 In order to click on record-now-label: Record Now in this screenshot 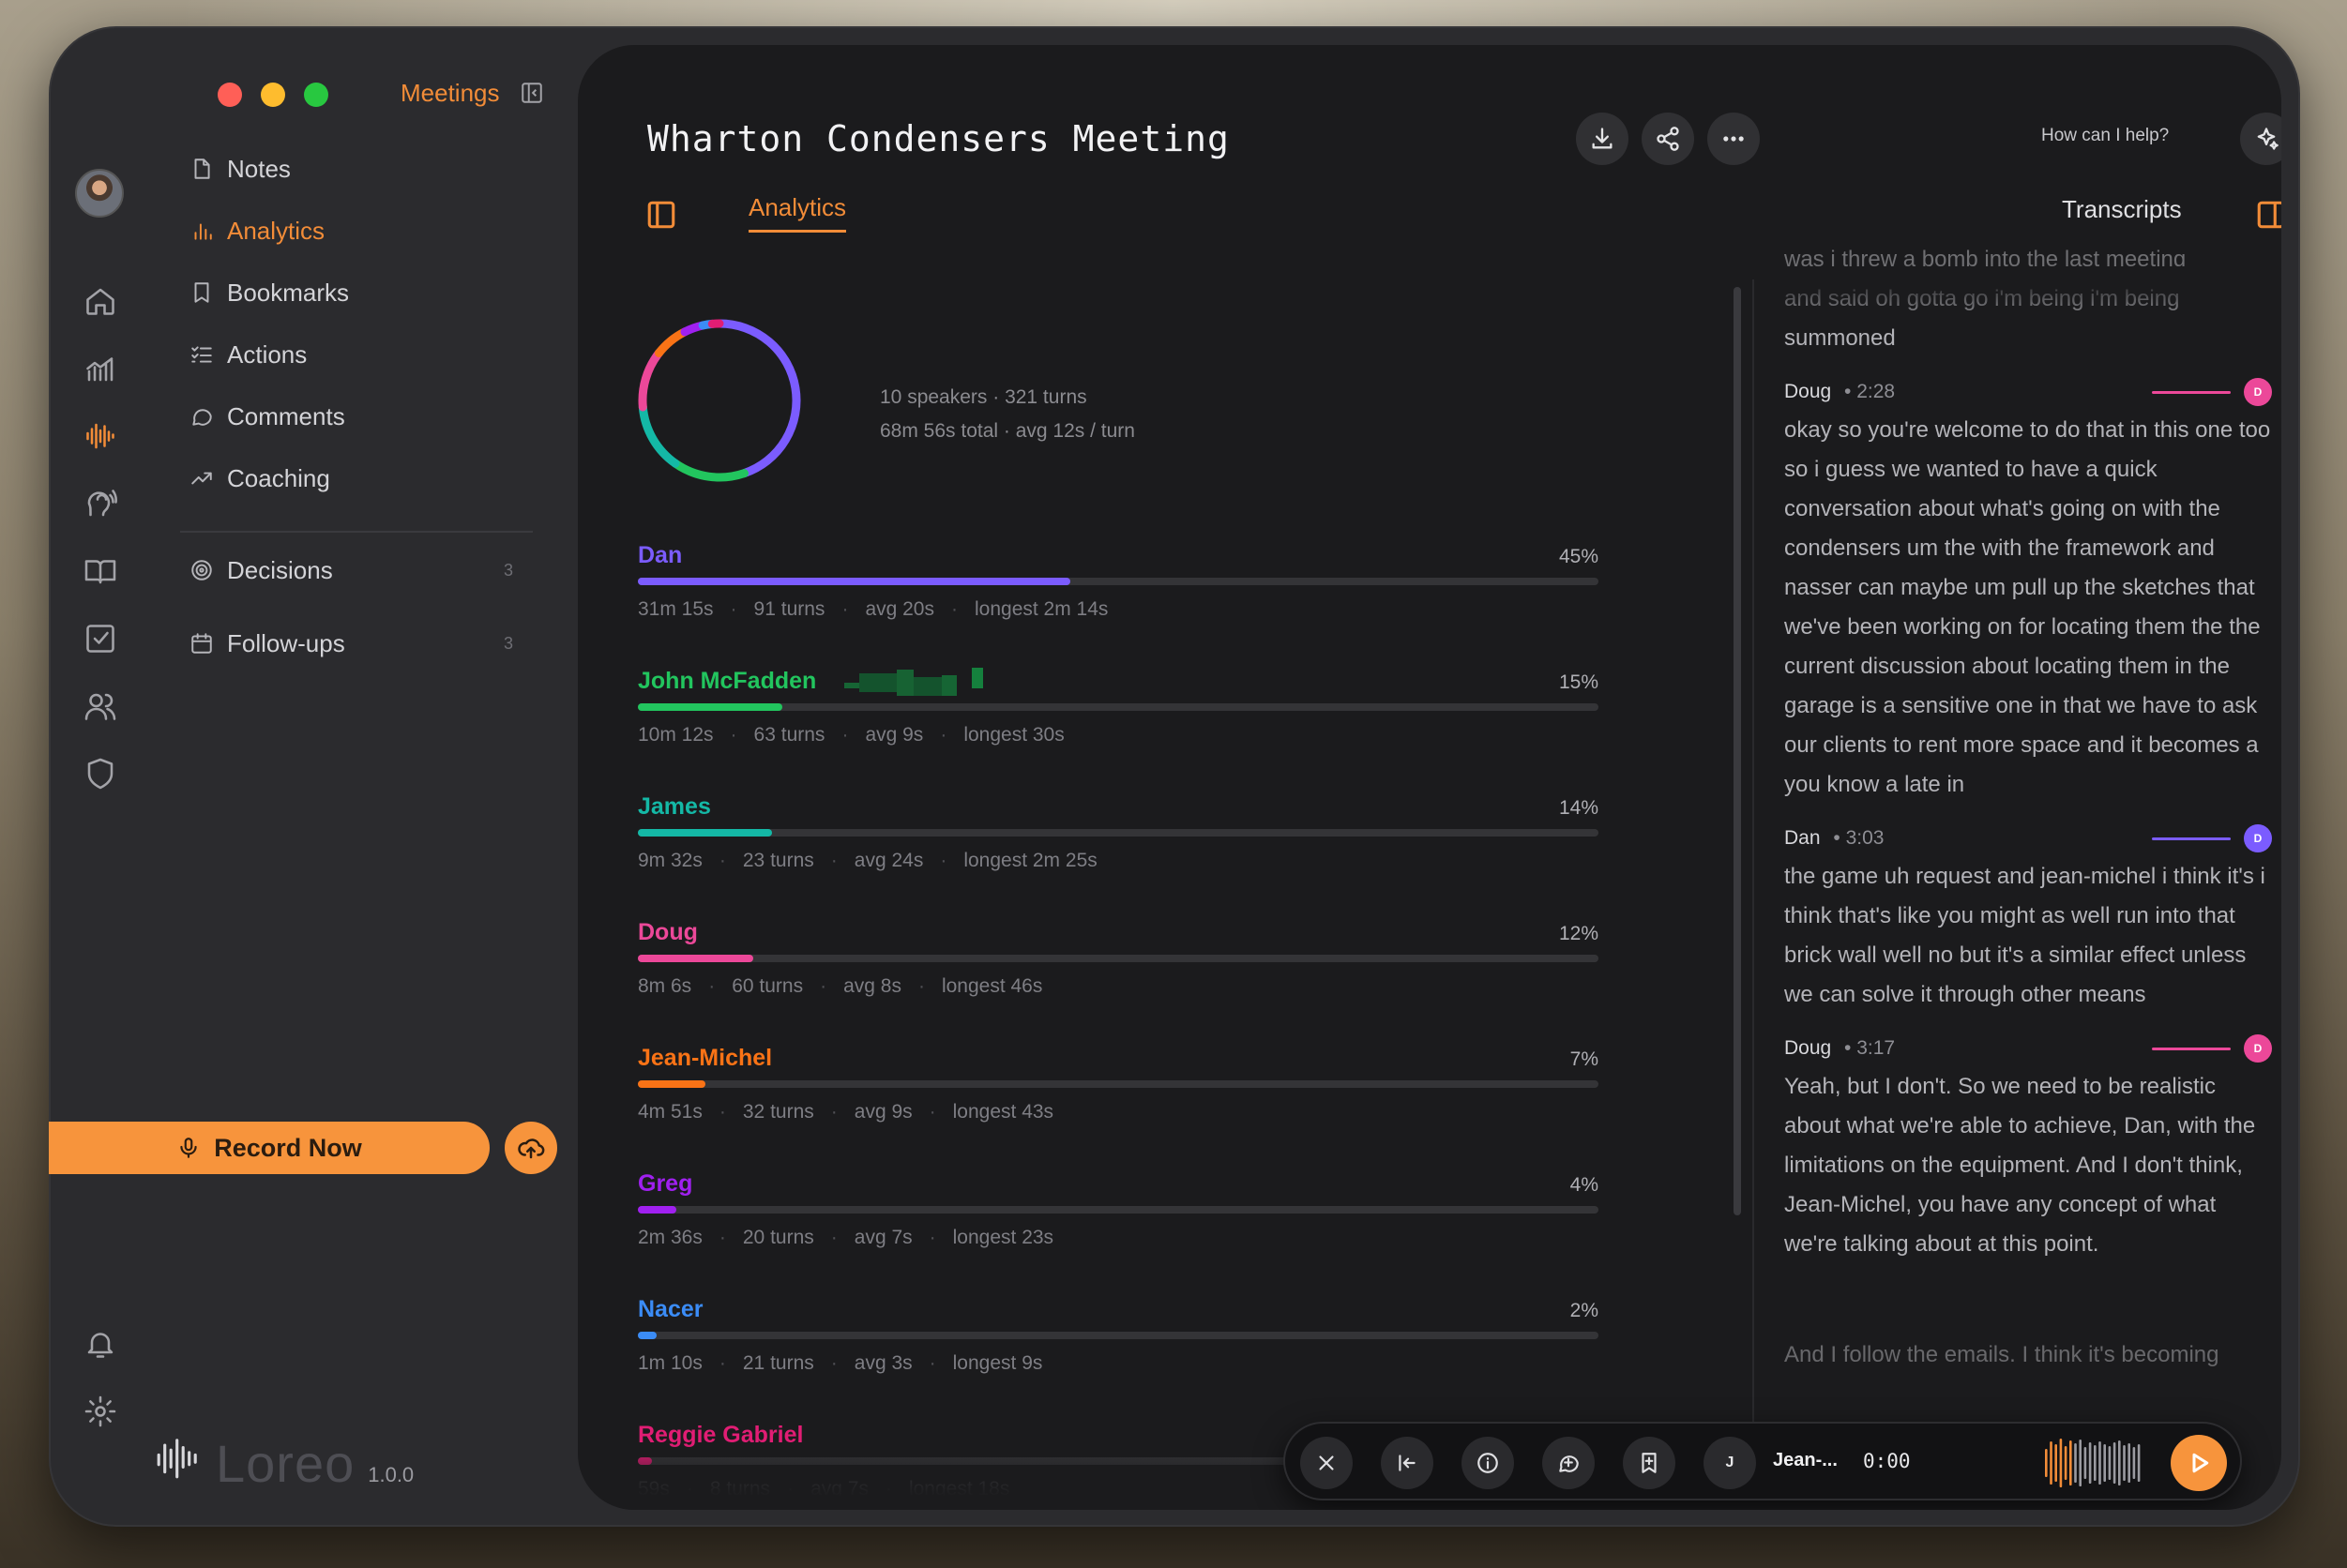, I will do `click(288, 1147)`.